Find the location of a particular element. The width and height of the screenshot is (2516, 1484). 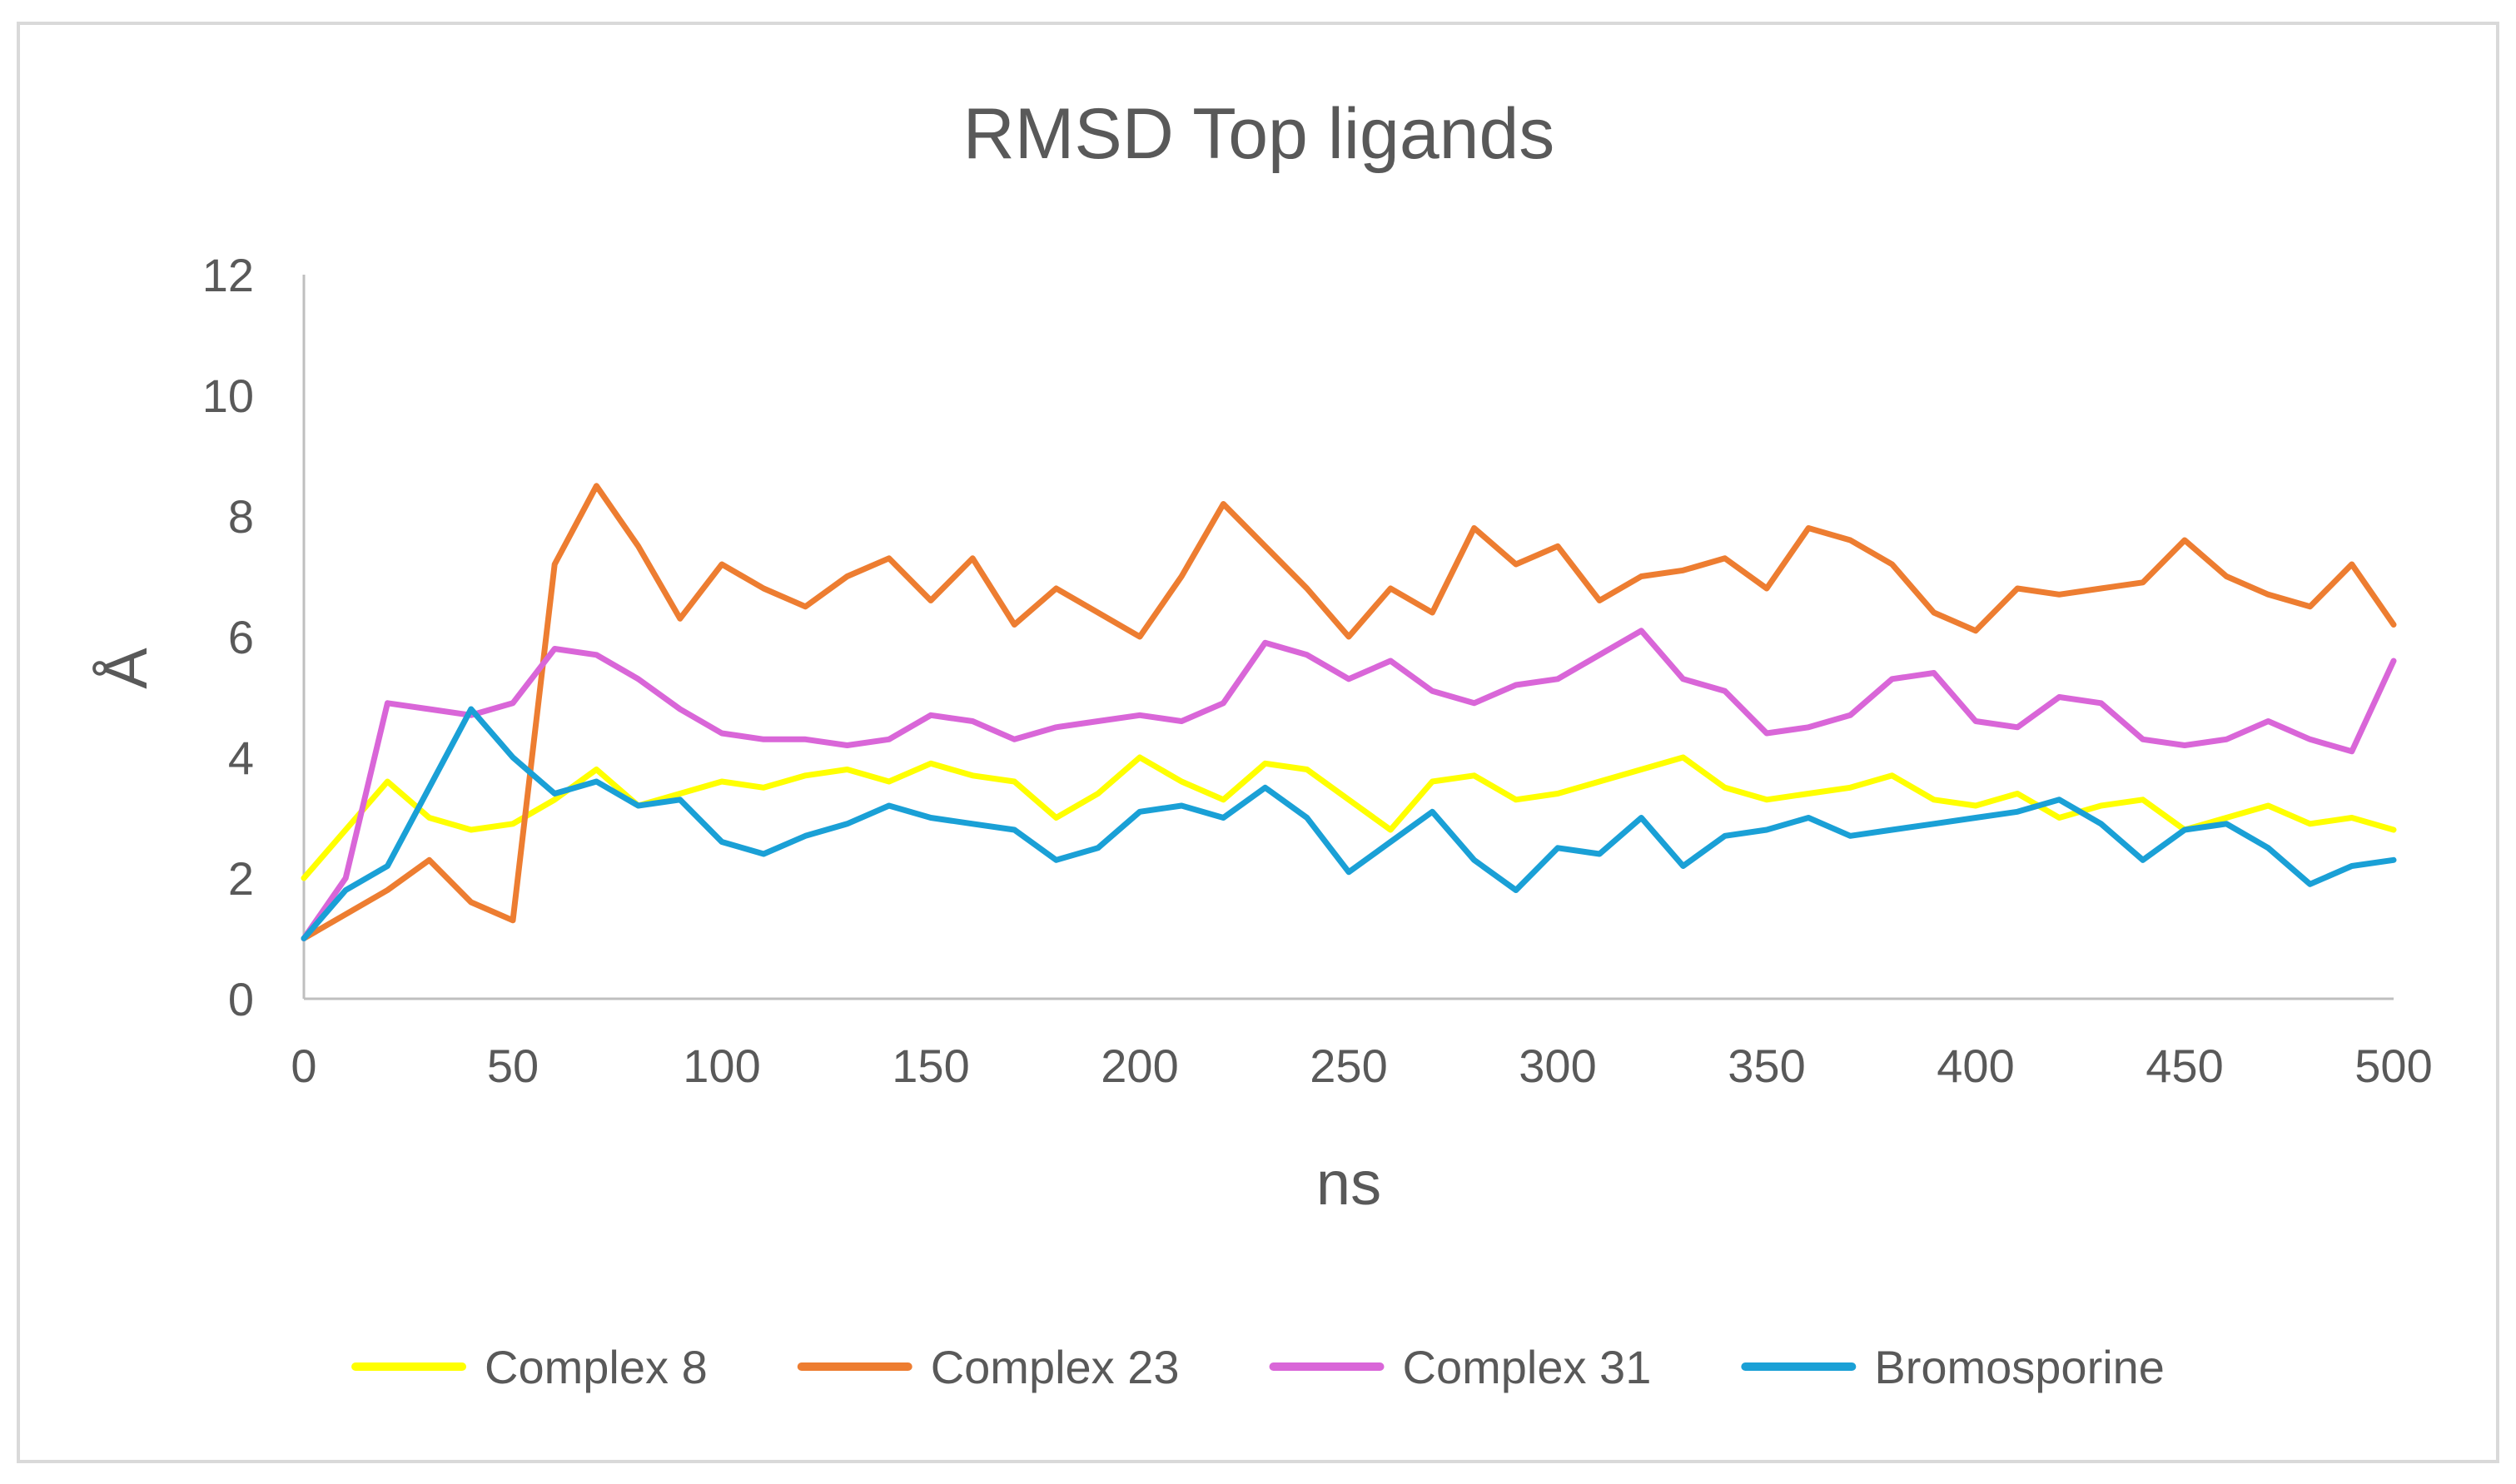

x-tick-label: 400 is located at coordinates (1976, 1066).